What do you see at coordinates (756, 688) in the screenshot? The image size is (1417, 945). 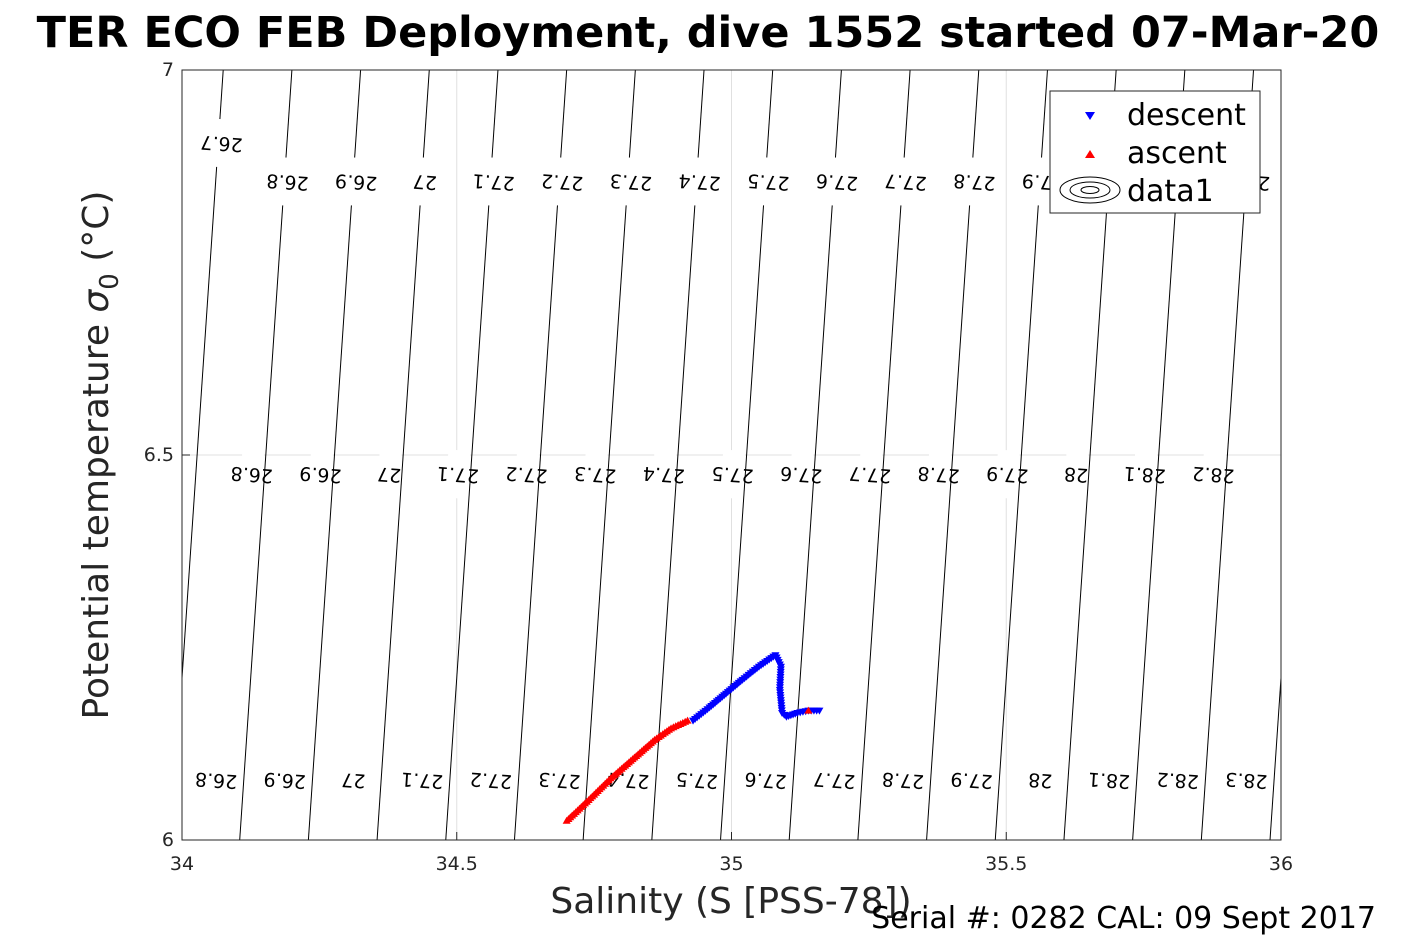 I see `series-descent` at bounding box center [756, 688].